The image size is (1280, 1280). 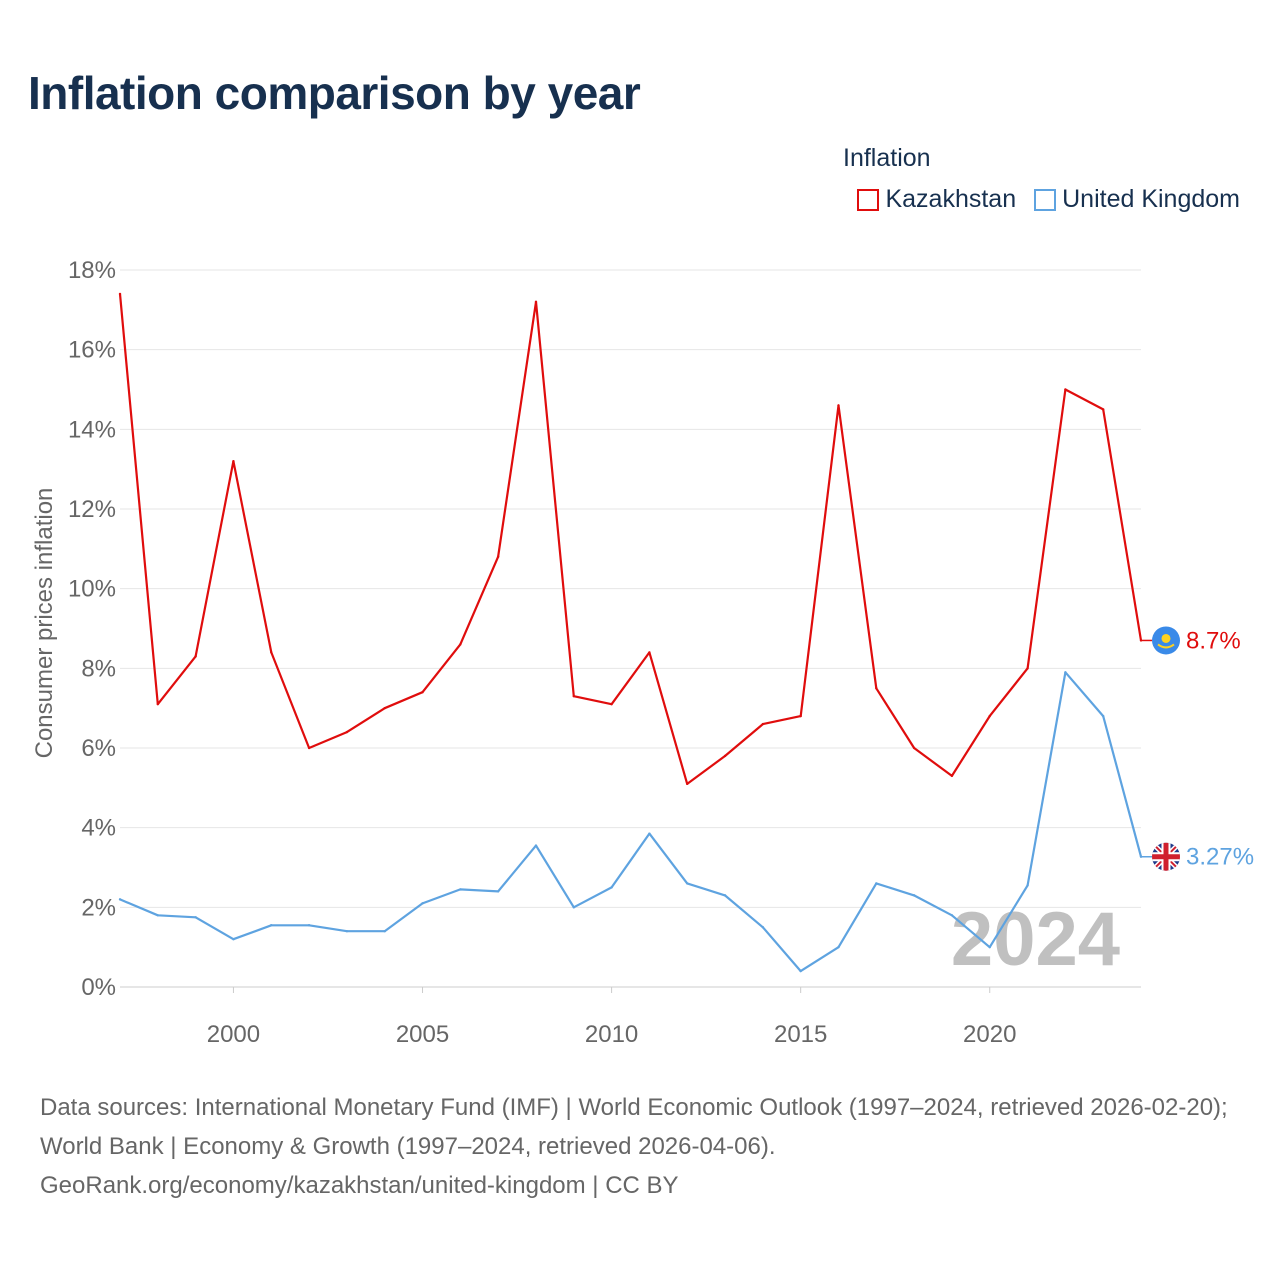 What do you see at coordinates (92, 429) in the screenshot?
I see `y-tick-label: 14%` at bounding box center [92, 429].